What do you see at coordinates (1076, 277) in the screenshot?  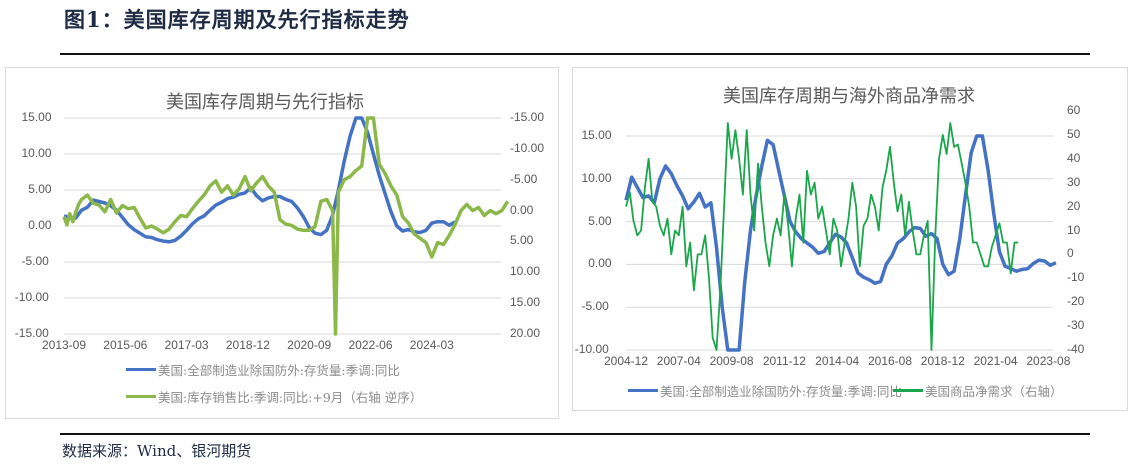 I see `y-axis-right-tick: -10` at bounding box center [1076, 277].